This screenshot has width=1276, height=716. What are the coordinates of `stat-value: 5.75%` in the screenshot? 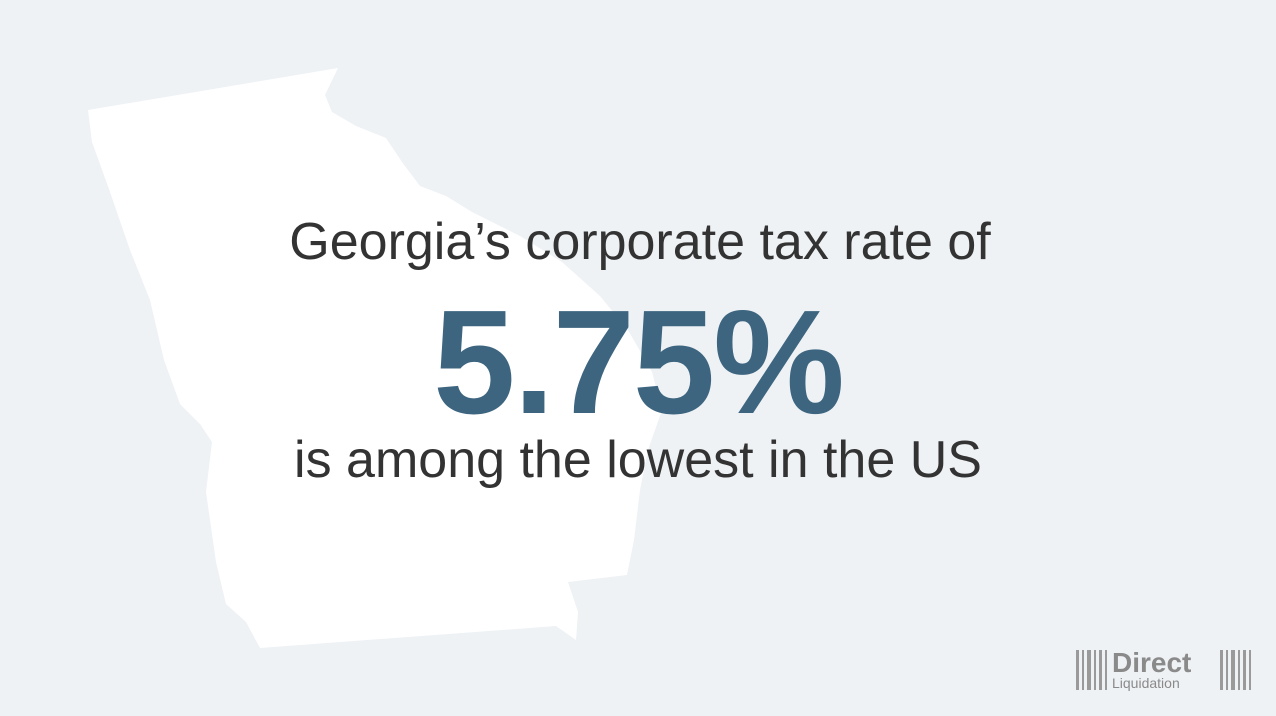 It's located at (639, 362).